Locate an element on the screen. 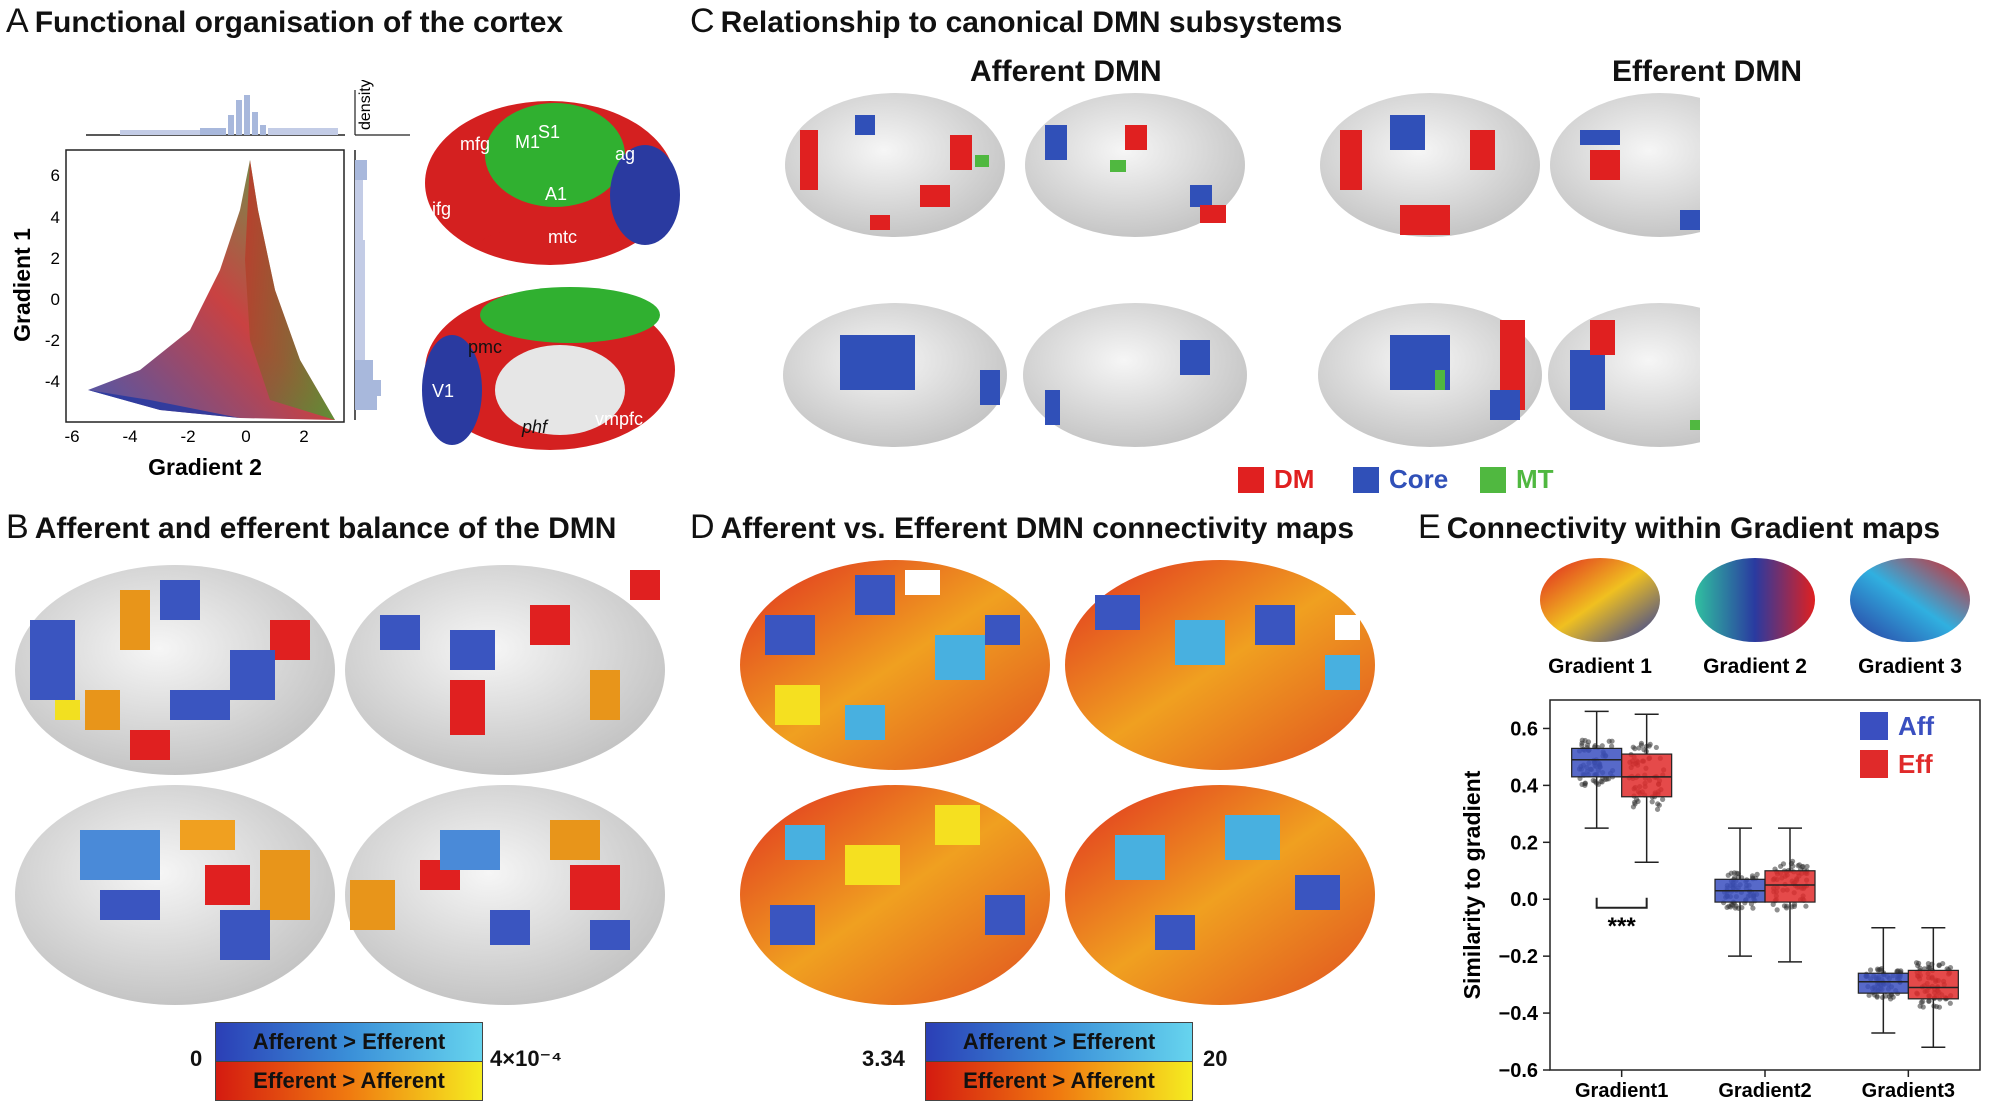 The width and height of the screenshot is (2000, 1101). afferent-dmn-title: Afferent DMN is located at coordinates (1066, 71).